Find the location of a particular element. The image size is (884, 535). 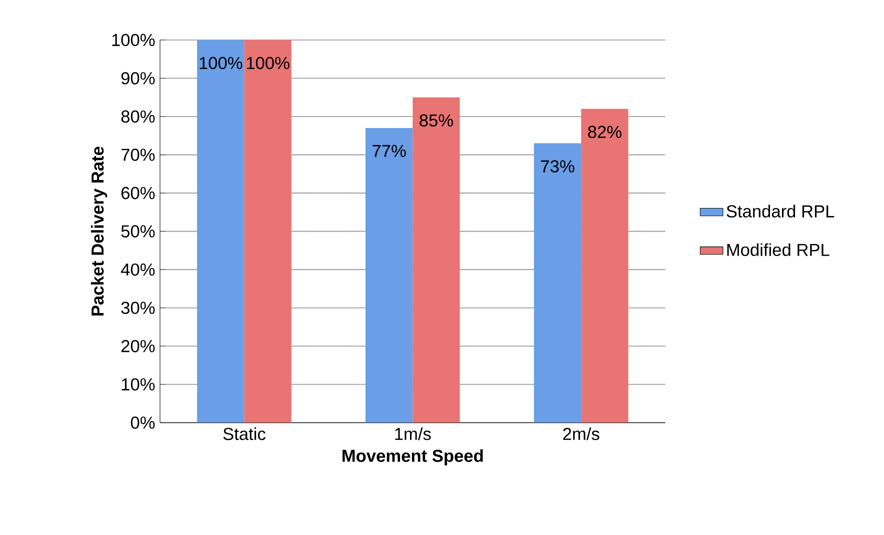

y-tick-label: 90% is located at coordinates (138, 78).